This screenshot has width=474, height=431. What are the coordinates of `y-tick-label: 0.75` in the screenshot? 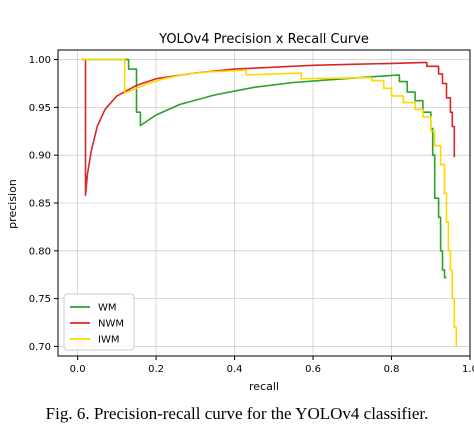 It's located at (40, 299).